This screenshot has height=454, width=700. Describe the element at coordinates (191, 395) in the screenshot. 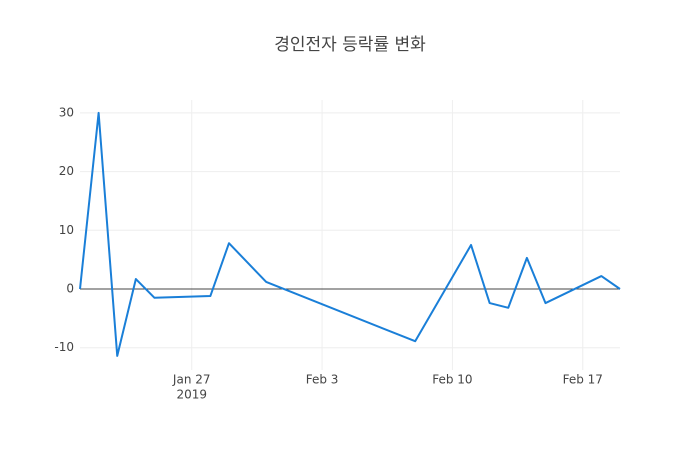

I see `x-tick-year: 2019` at that location.